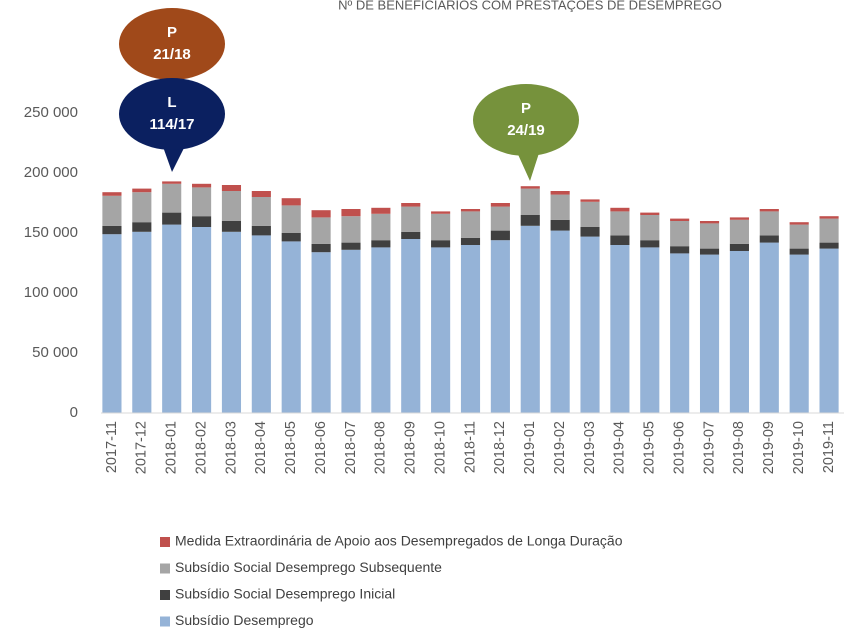 This screenshot has height=630, width=844. Describe the element at coordinates (174, 158) in the screenshot. I see `callout-tail` at that location.